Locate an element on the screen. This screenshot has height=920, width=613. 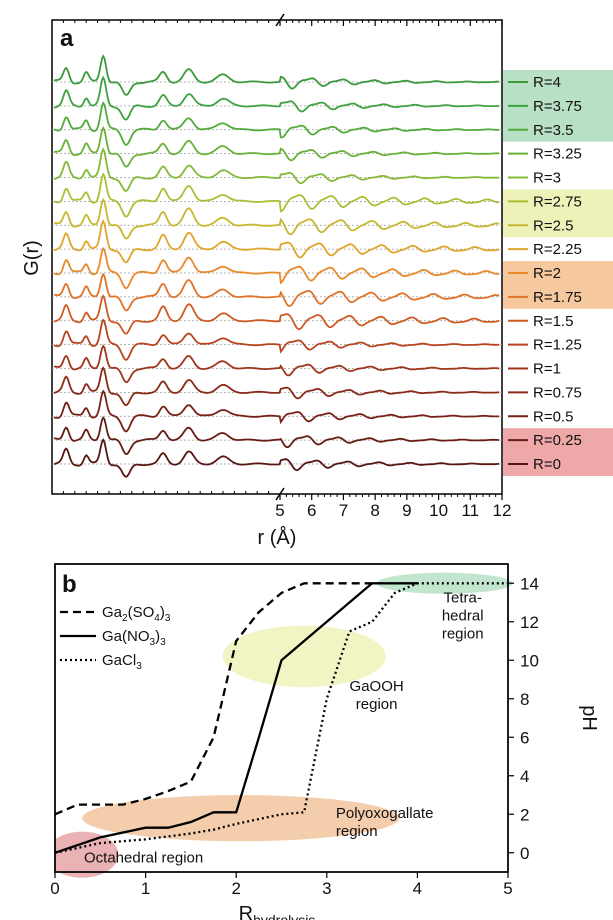
x-tick-label: 0 is located at coordinates (54, 888).